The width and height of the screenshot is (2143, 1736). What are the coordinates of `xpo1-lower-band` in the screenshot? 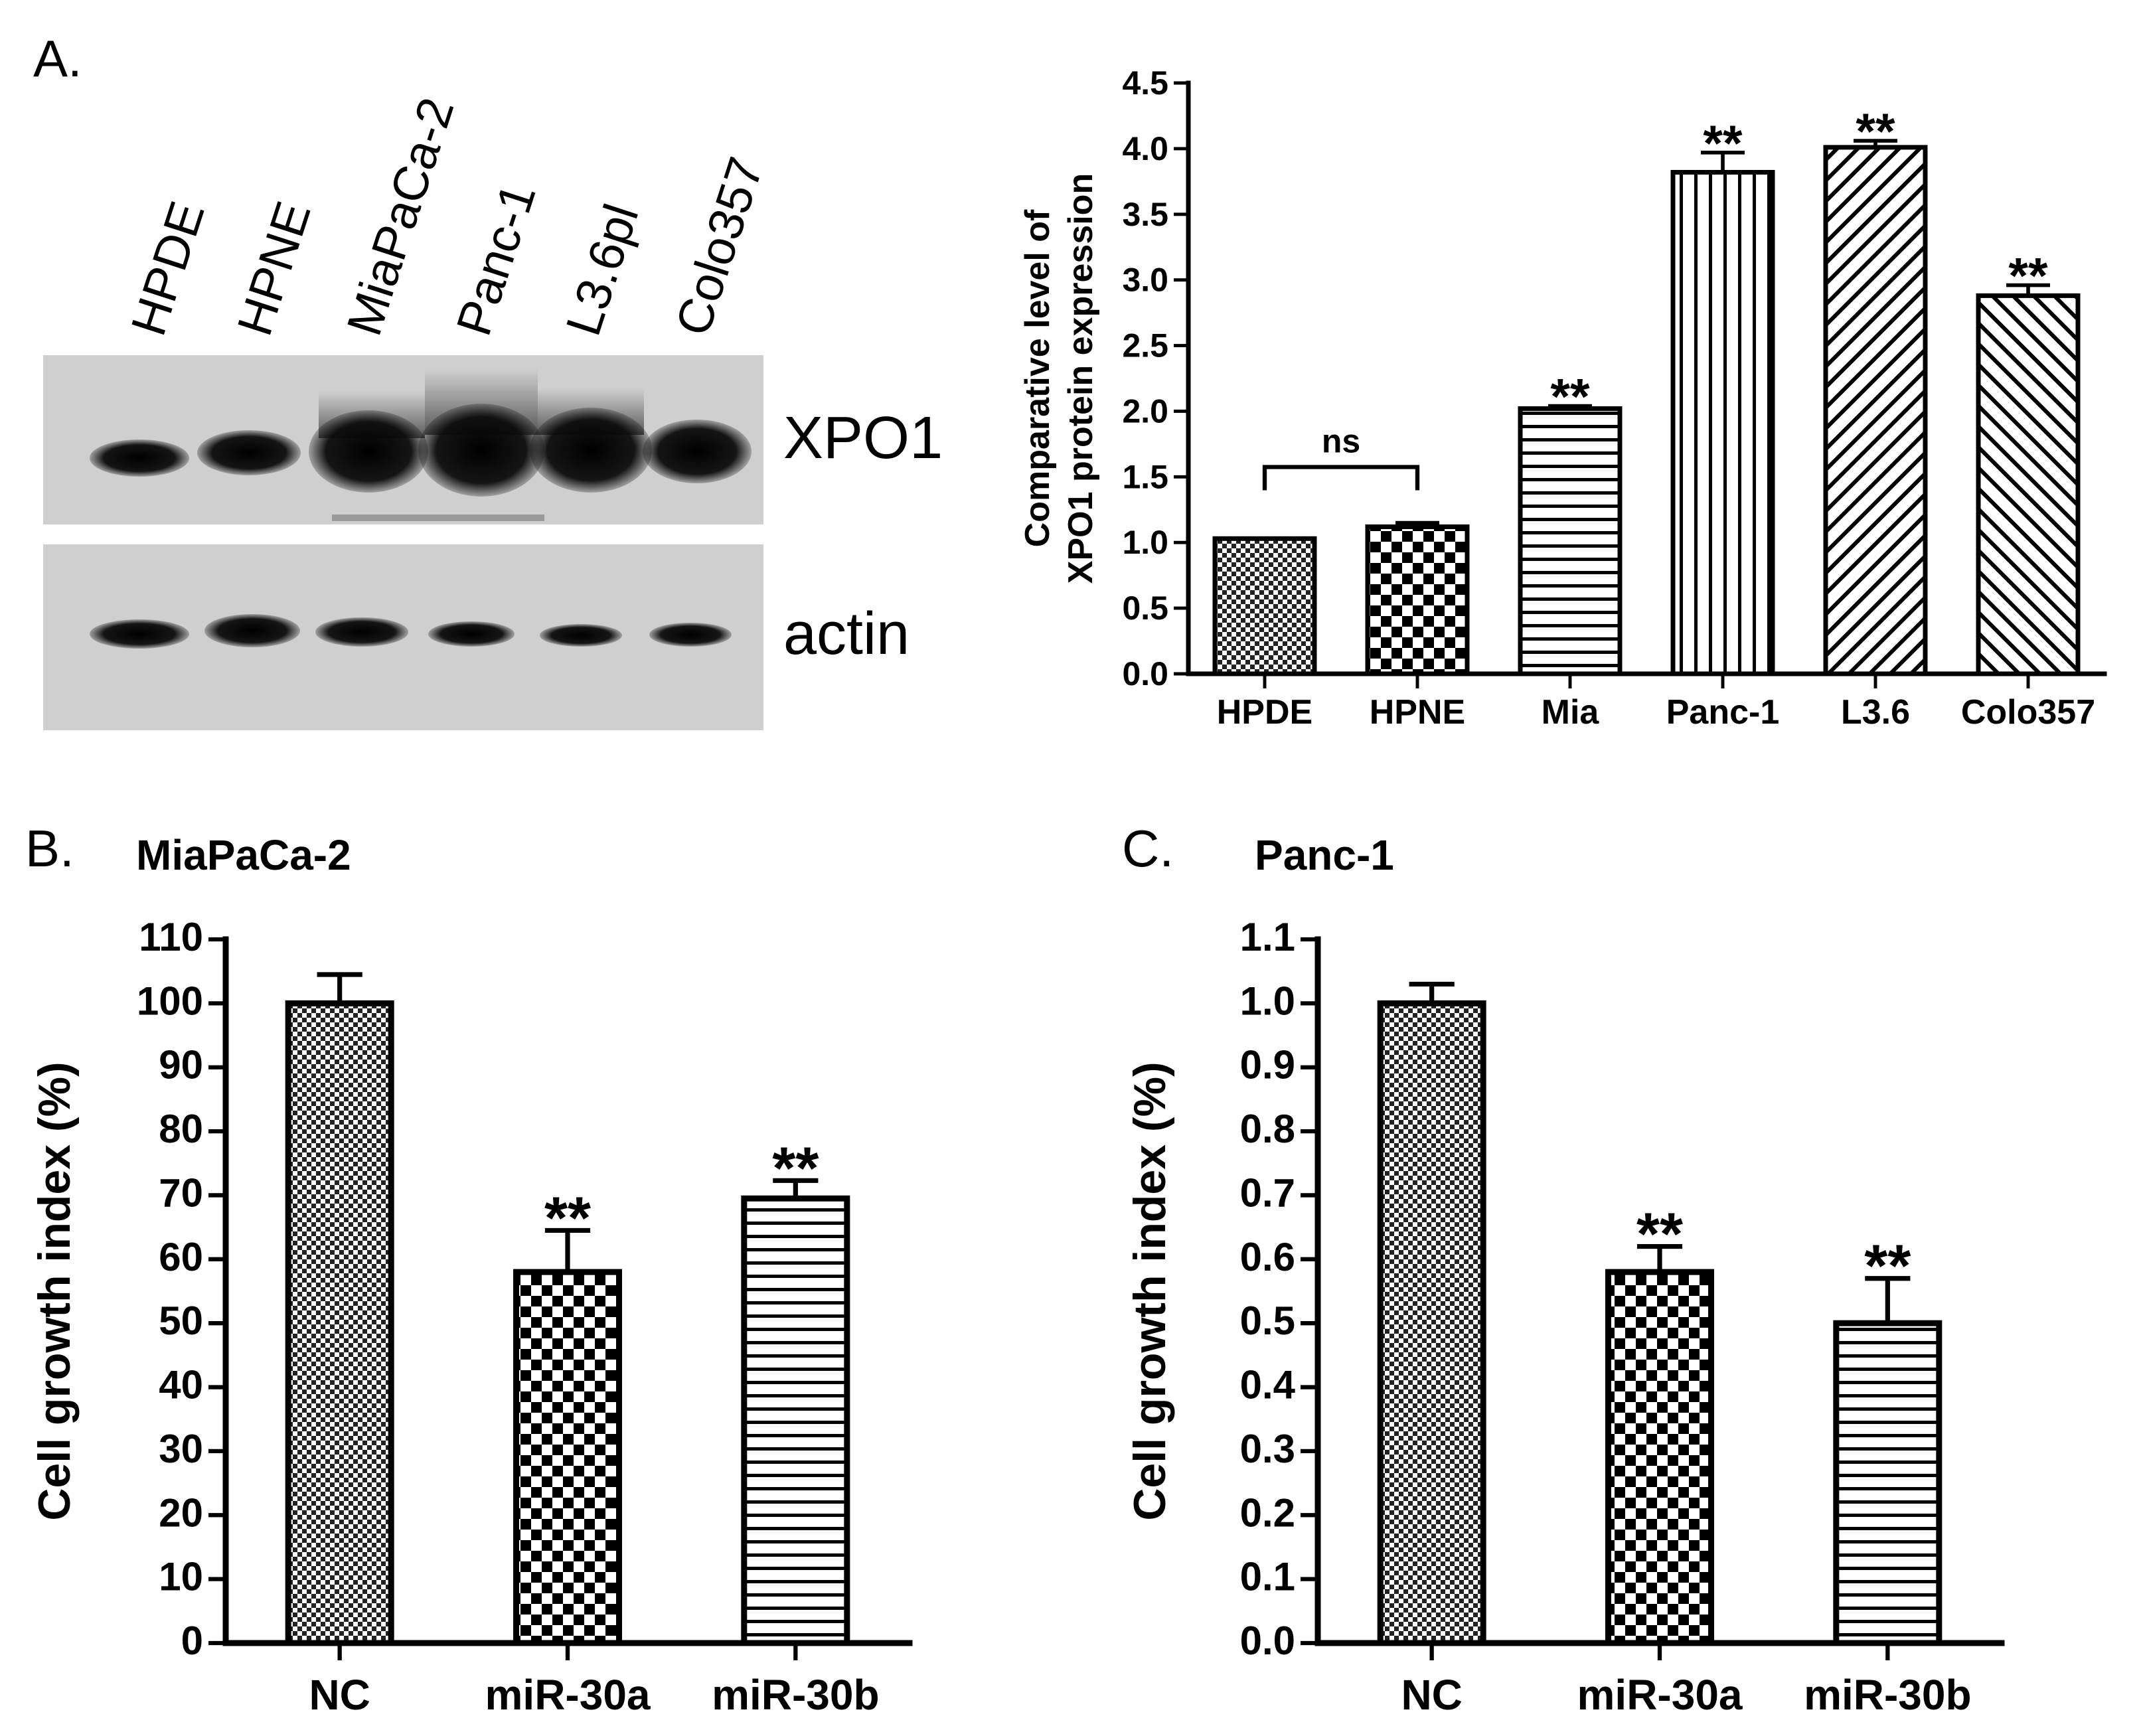 It's located at (438, 517).